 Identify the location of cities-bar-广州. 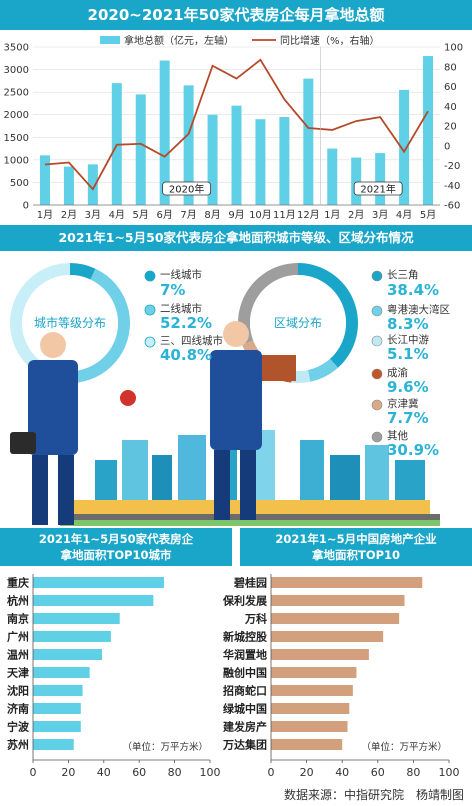
(72, 636).